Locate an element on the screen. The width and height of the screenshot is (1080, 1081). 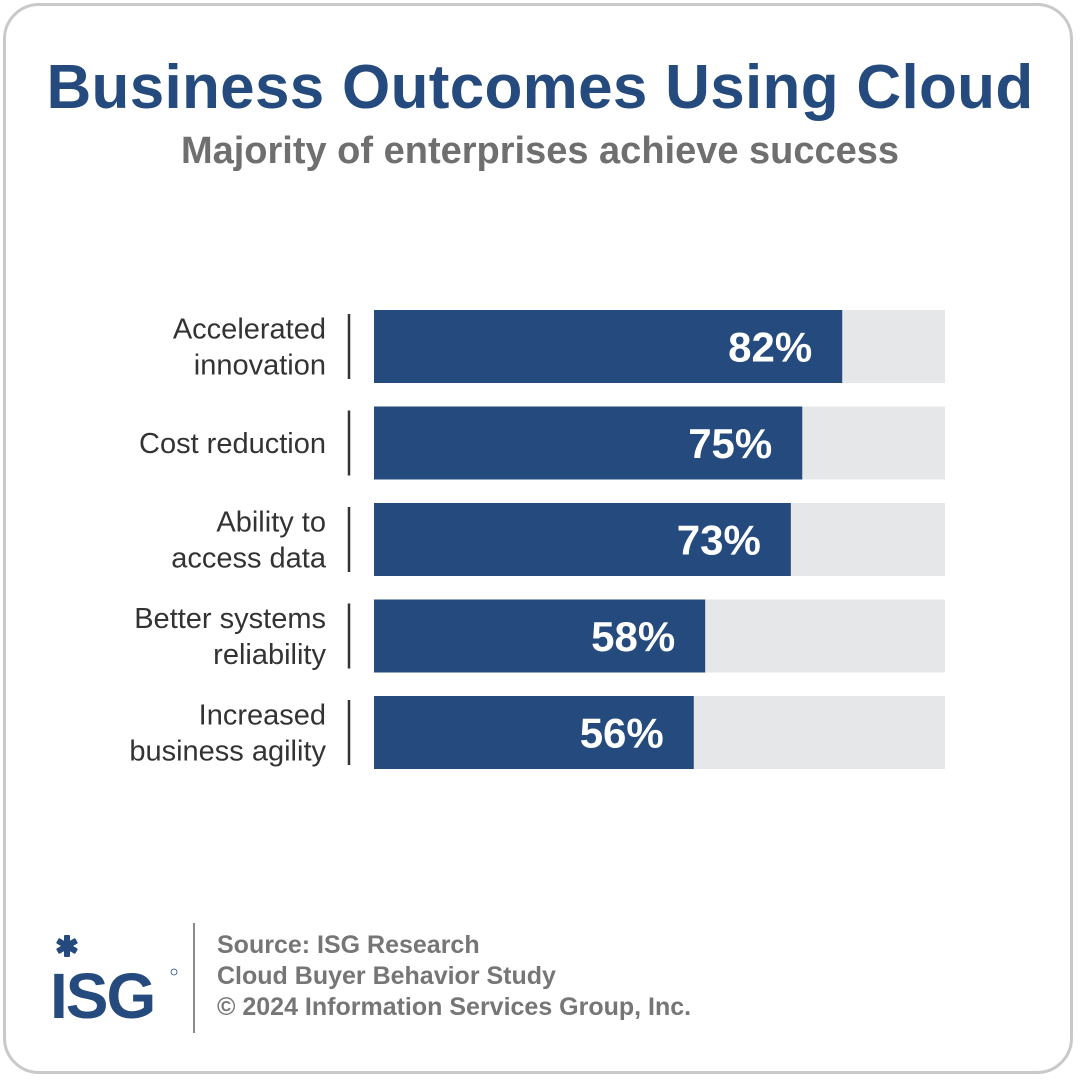
asterisk-icon is located at coordinates (67, 946).